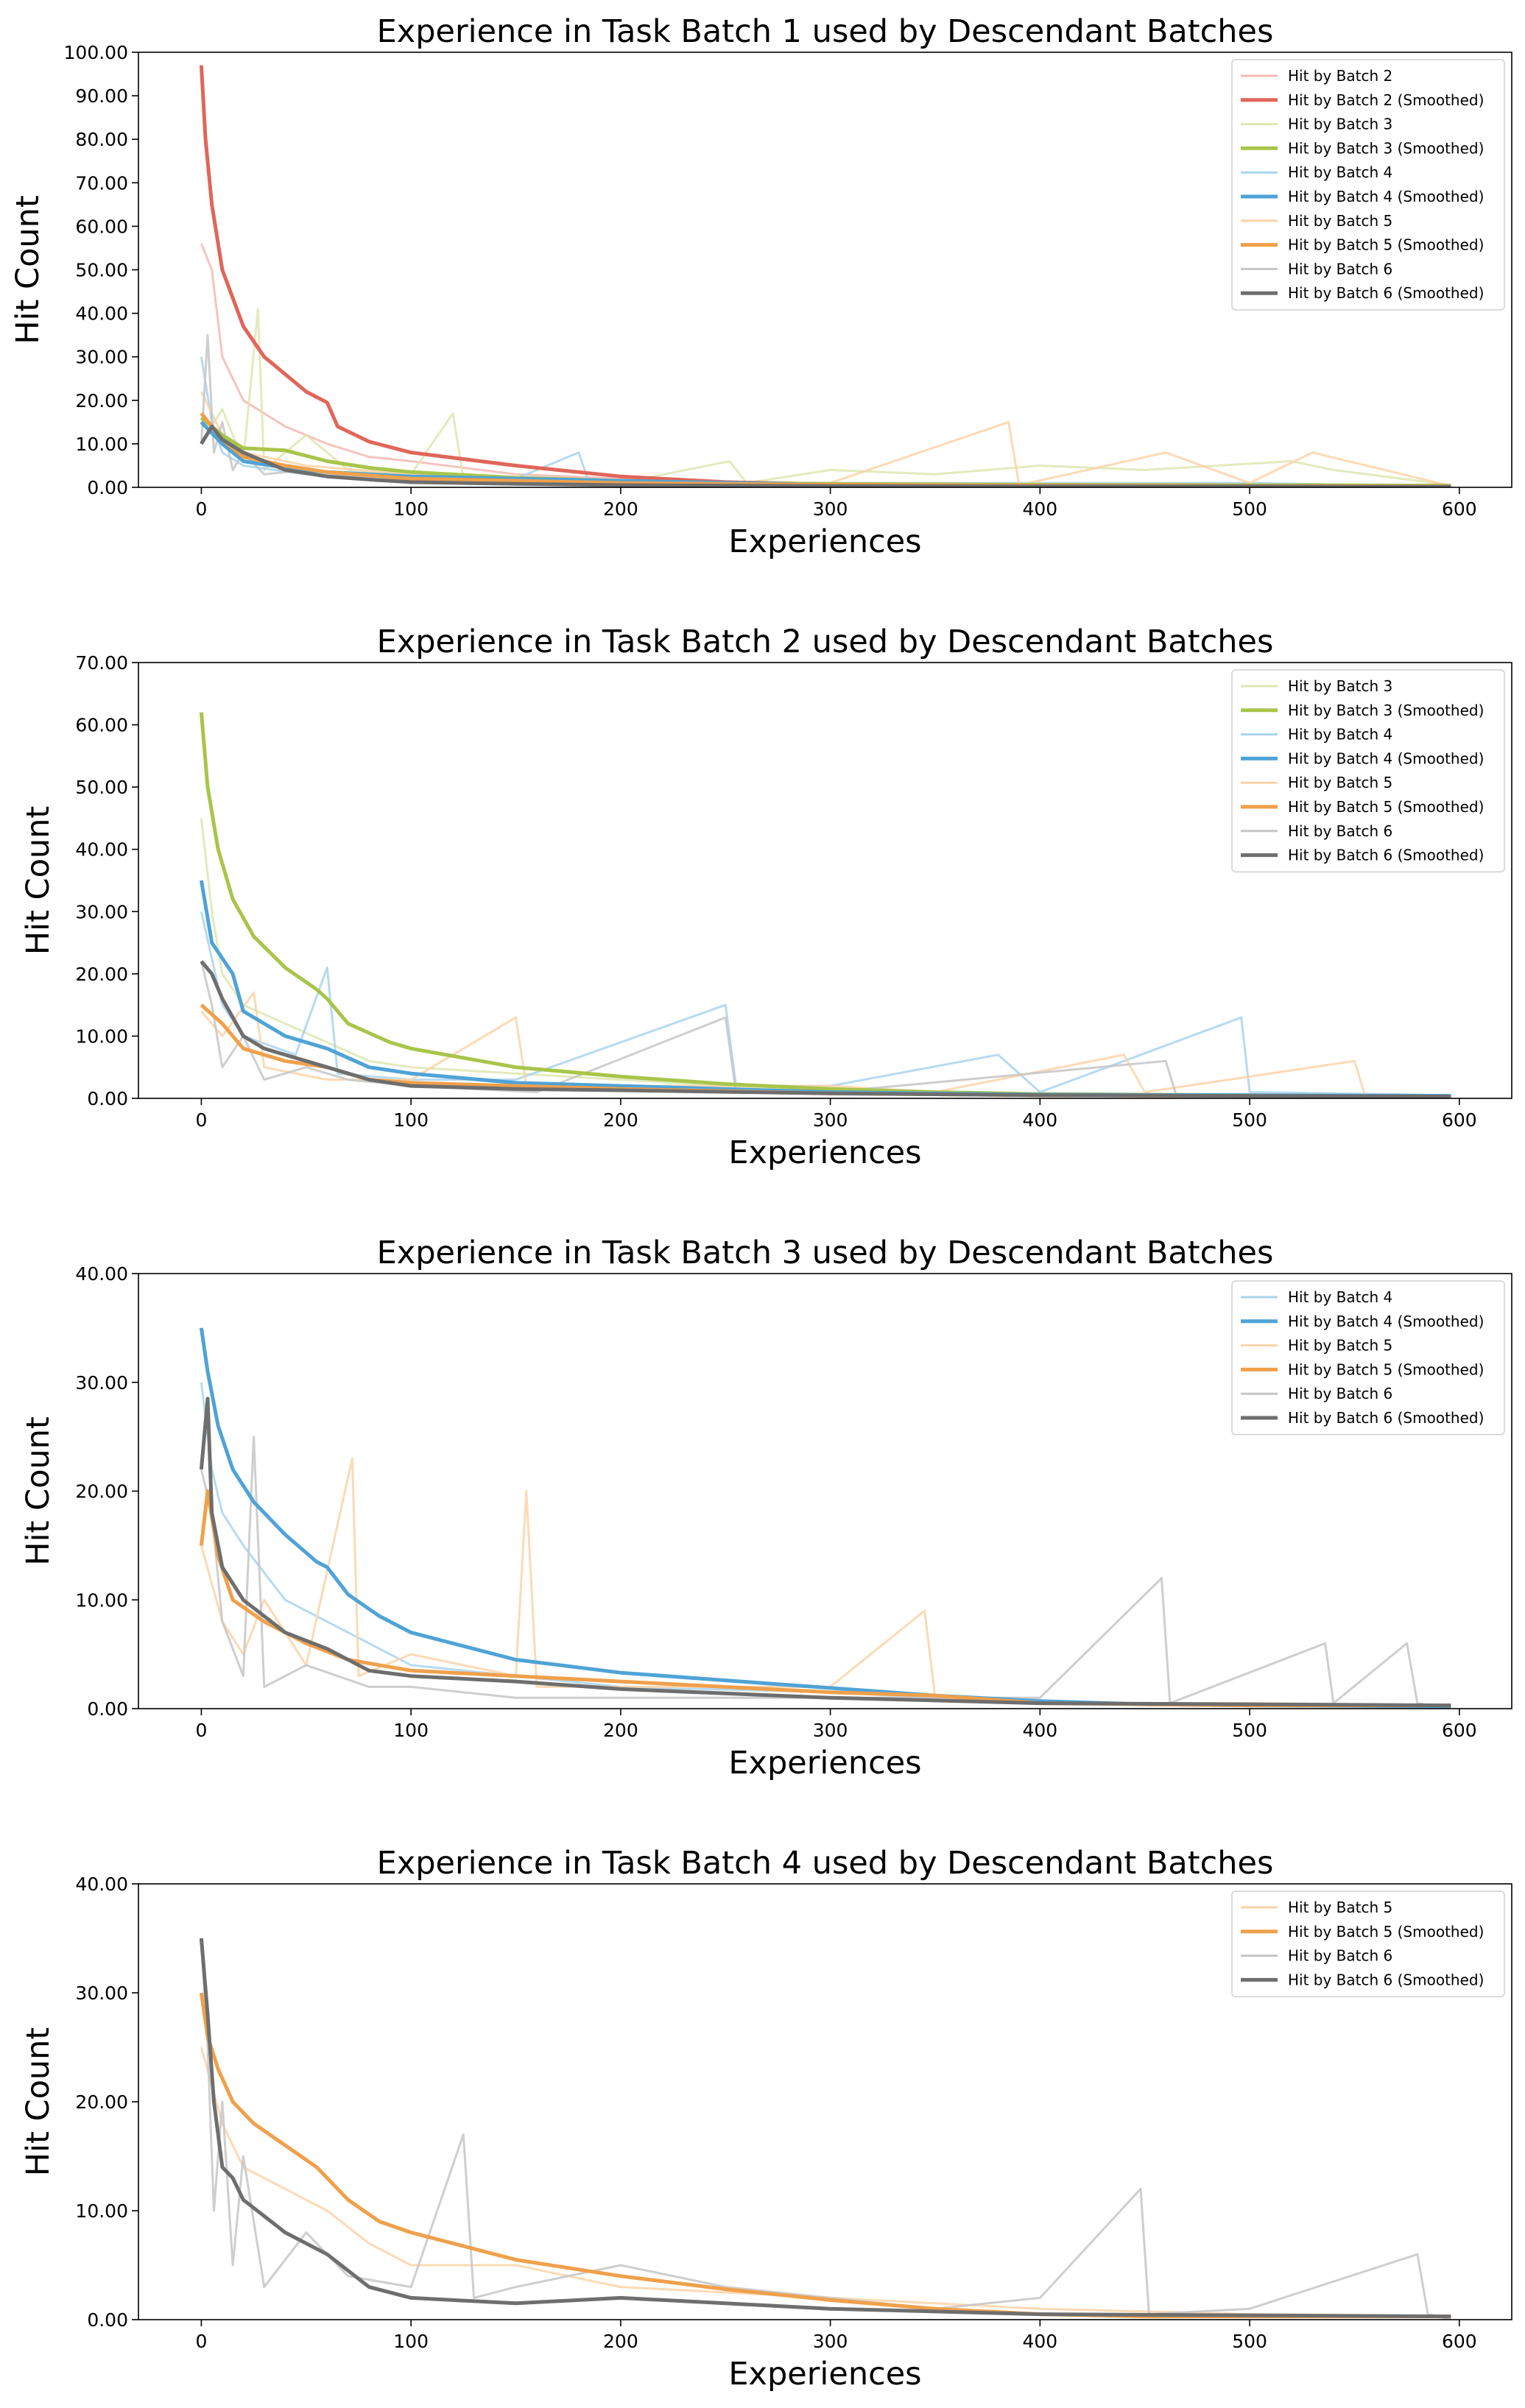 The image size is (1525, 2408). I want to click on legend-label: Hit by Batch 2, so click(1340, 76).